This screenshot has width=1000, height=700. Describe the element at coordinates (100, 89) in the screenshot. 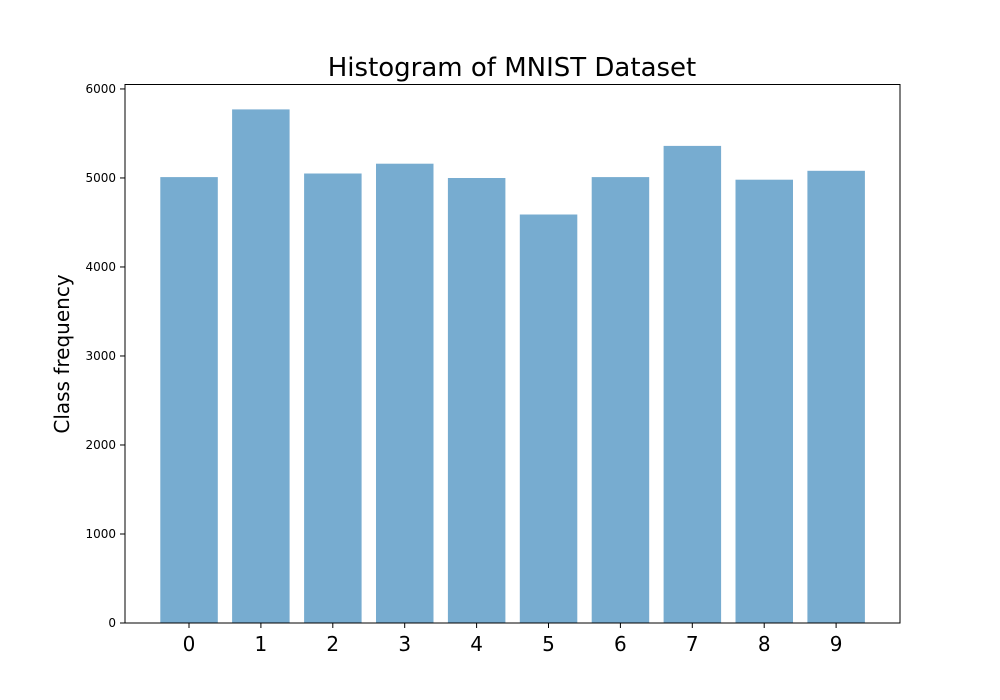

I see `y-tick-label: 6000` at that location.